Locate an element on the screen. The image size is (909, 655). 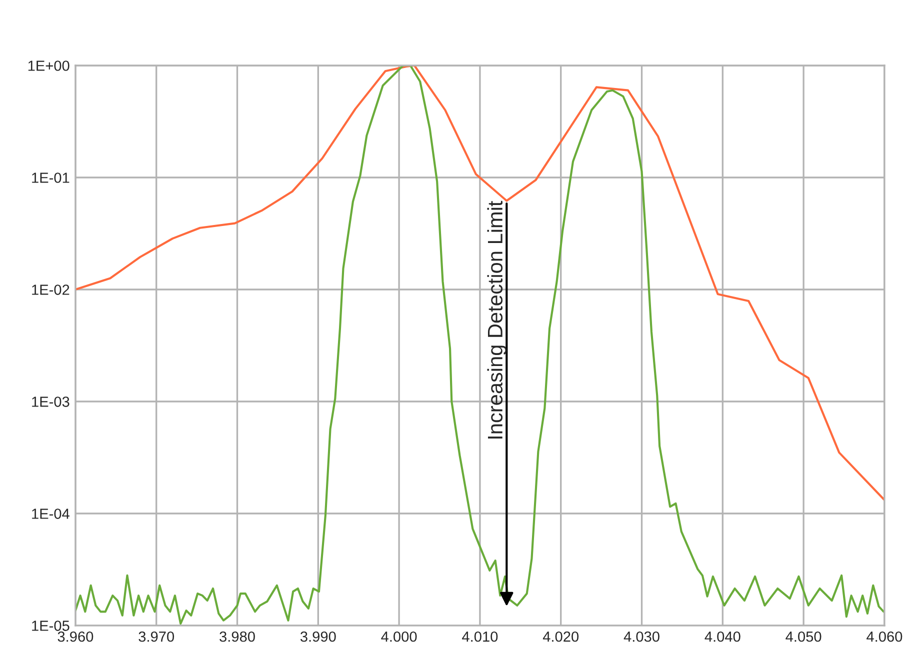
y-tick-label: 1E-03 is located at coordinates (51, 401).